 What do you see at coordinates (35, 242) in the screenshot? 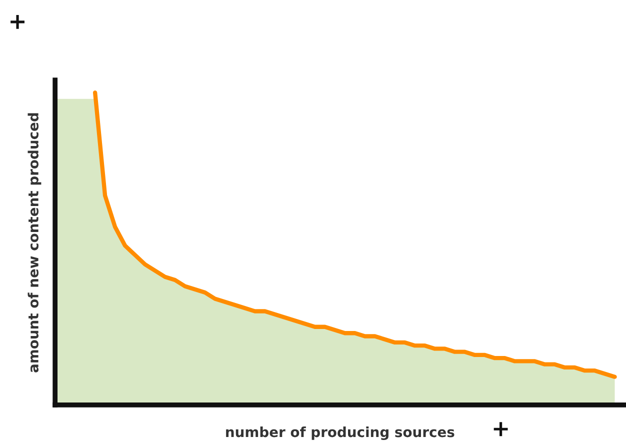
I see `y-axis-title: amount of new content produced` at bounding box center [35, 242].